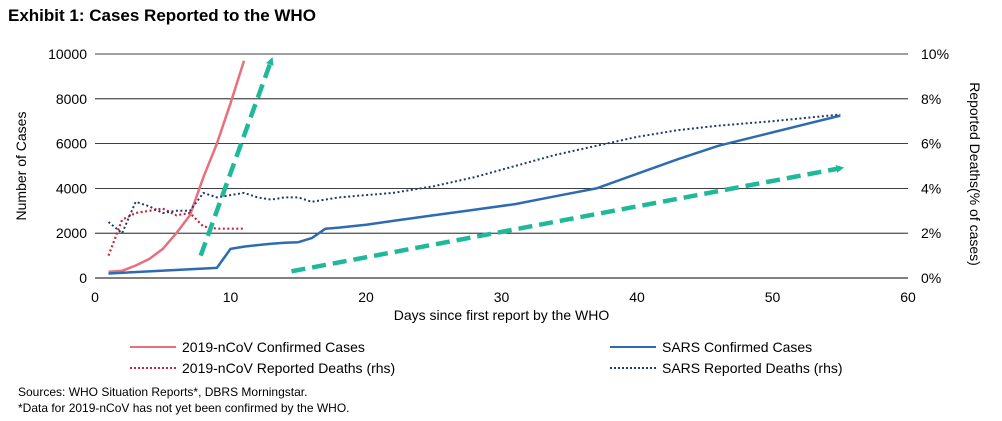 The height and width of the screenshot is (421, 1002). I want to click on legend-item-ncov-deaths: 2019-nCoV Reported Deaths (rhs), so click(262, 368).